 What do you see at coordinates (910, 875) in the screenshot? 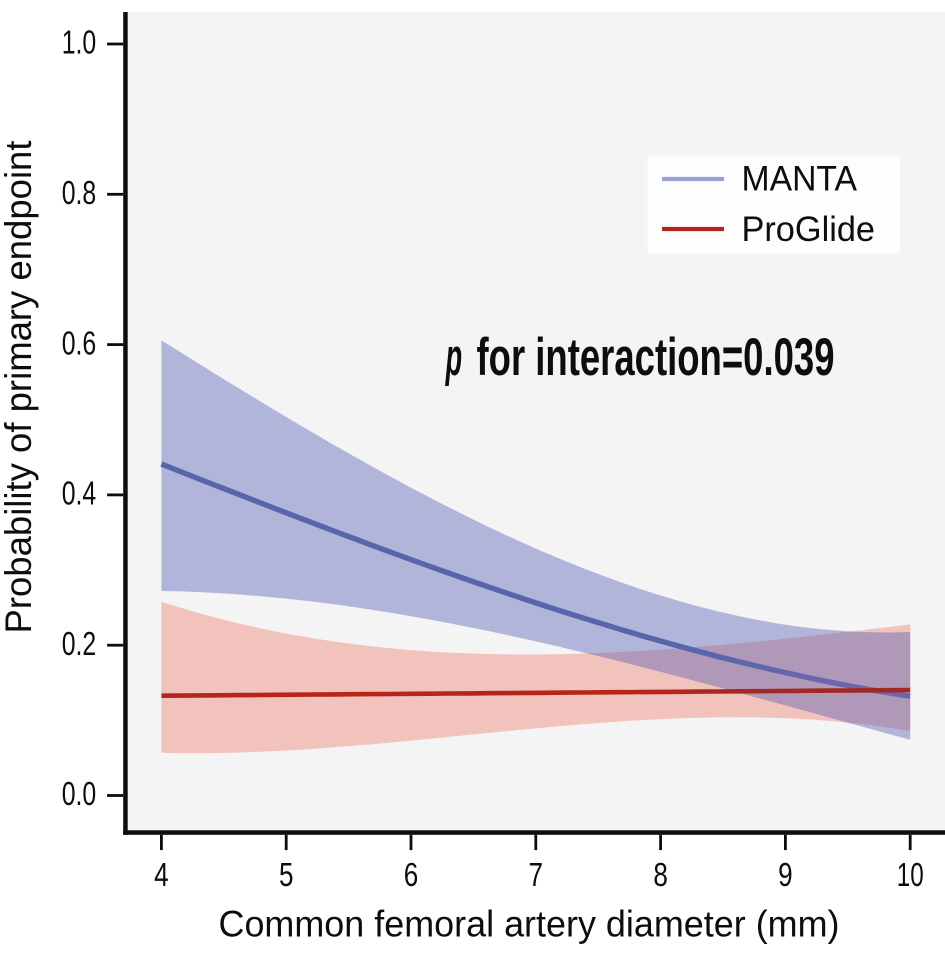
I see `svg-text: 10` at bounding box center [910, 875].